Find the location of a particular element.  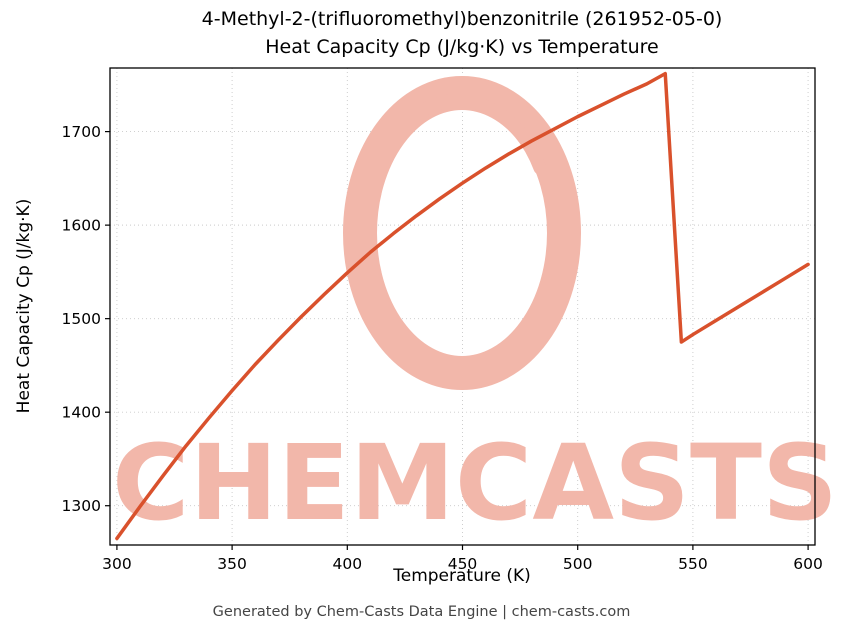

y-tick-label: 1500 is located at coordinates (81, 319).